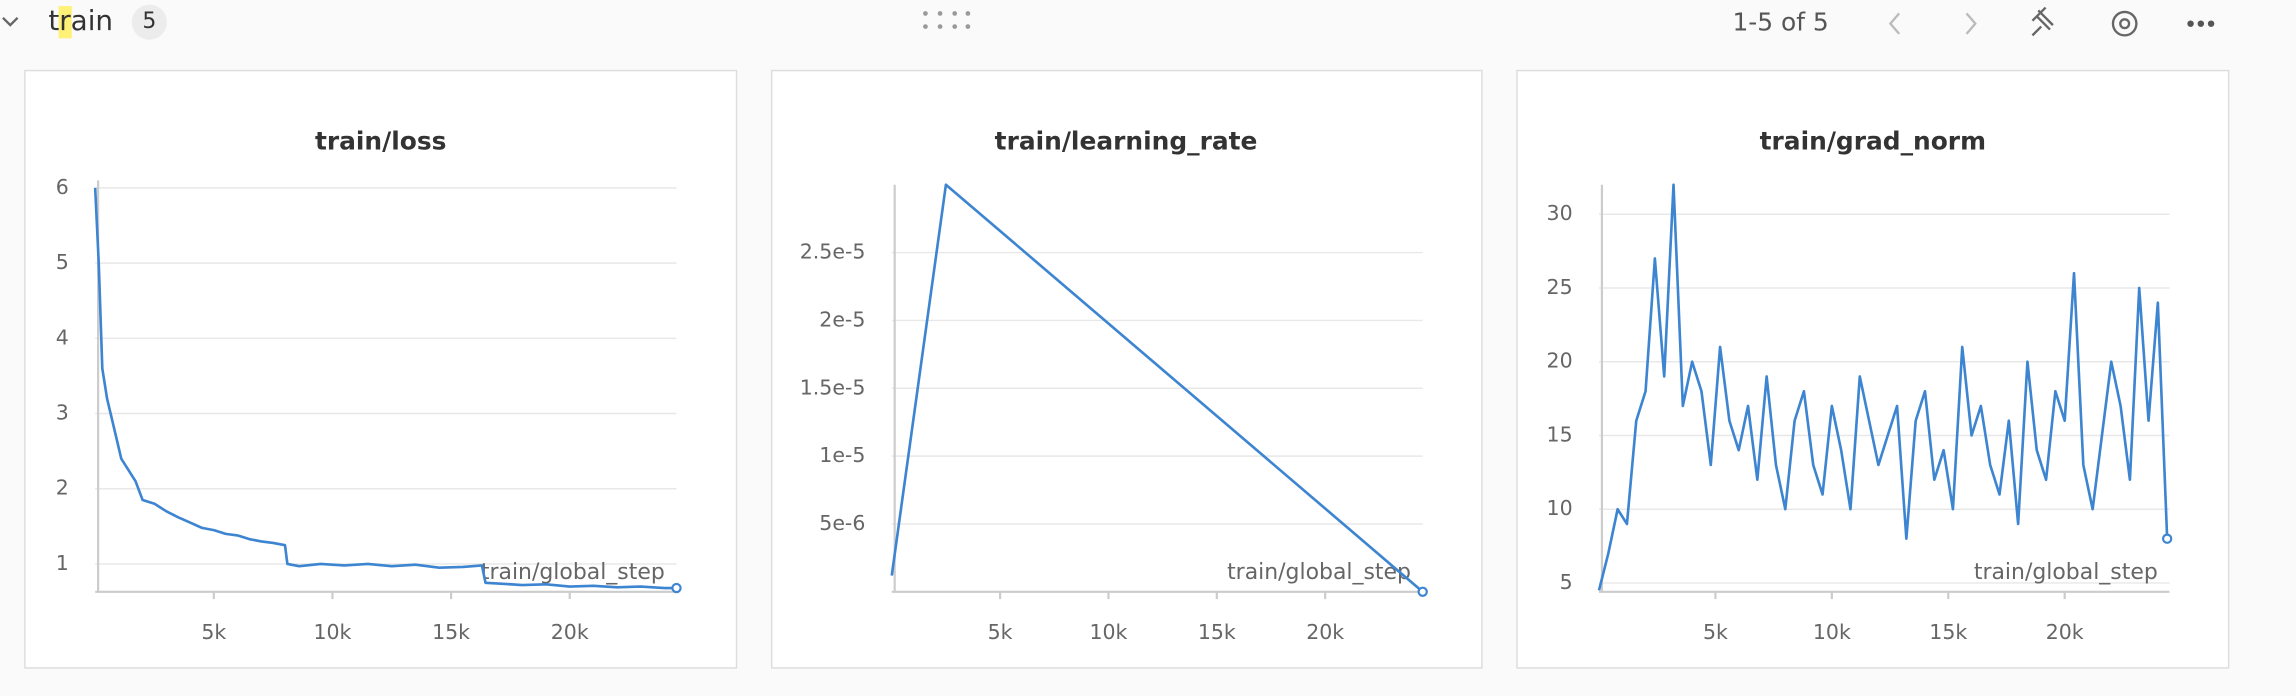 The width and height of the screenshot is (2296, 696). I want to click on settings-button, so click(2124, 23).